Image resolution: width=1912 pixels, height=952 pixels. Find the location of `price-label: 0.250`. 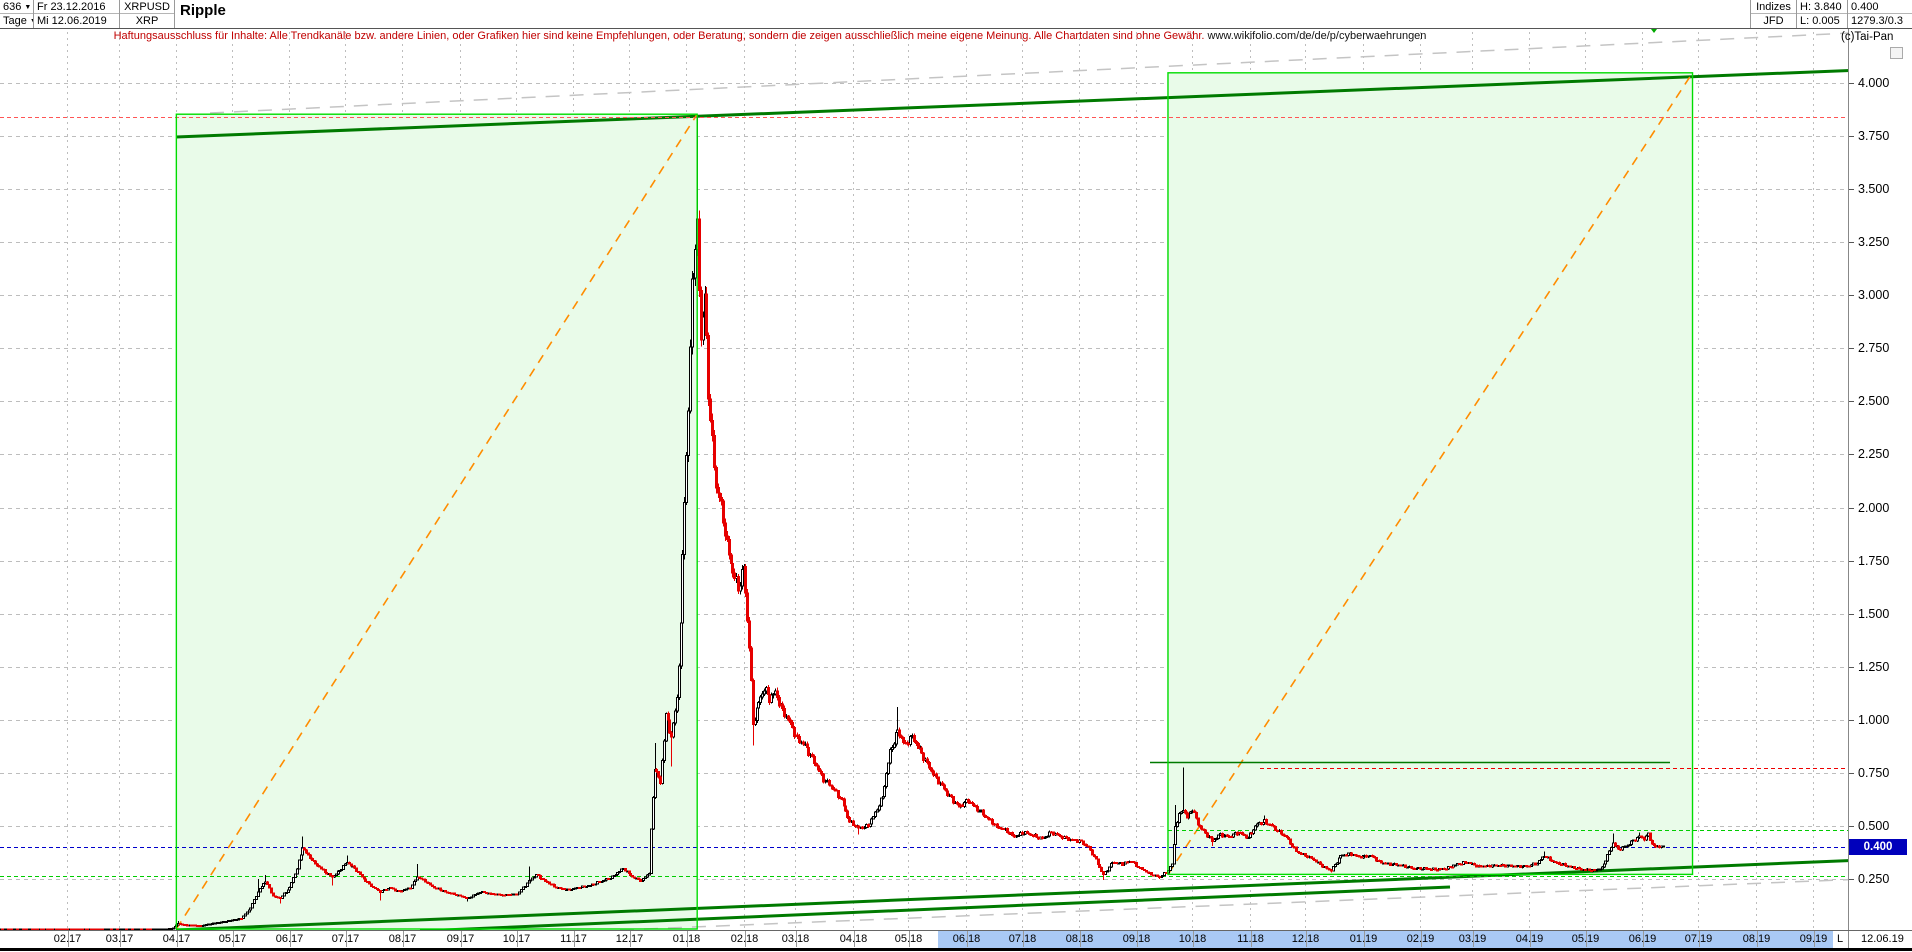

price-label: 0.250 is located at coordinates (1874, 879).